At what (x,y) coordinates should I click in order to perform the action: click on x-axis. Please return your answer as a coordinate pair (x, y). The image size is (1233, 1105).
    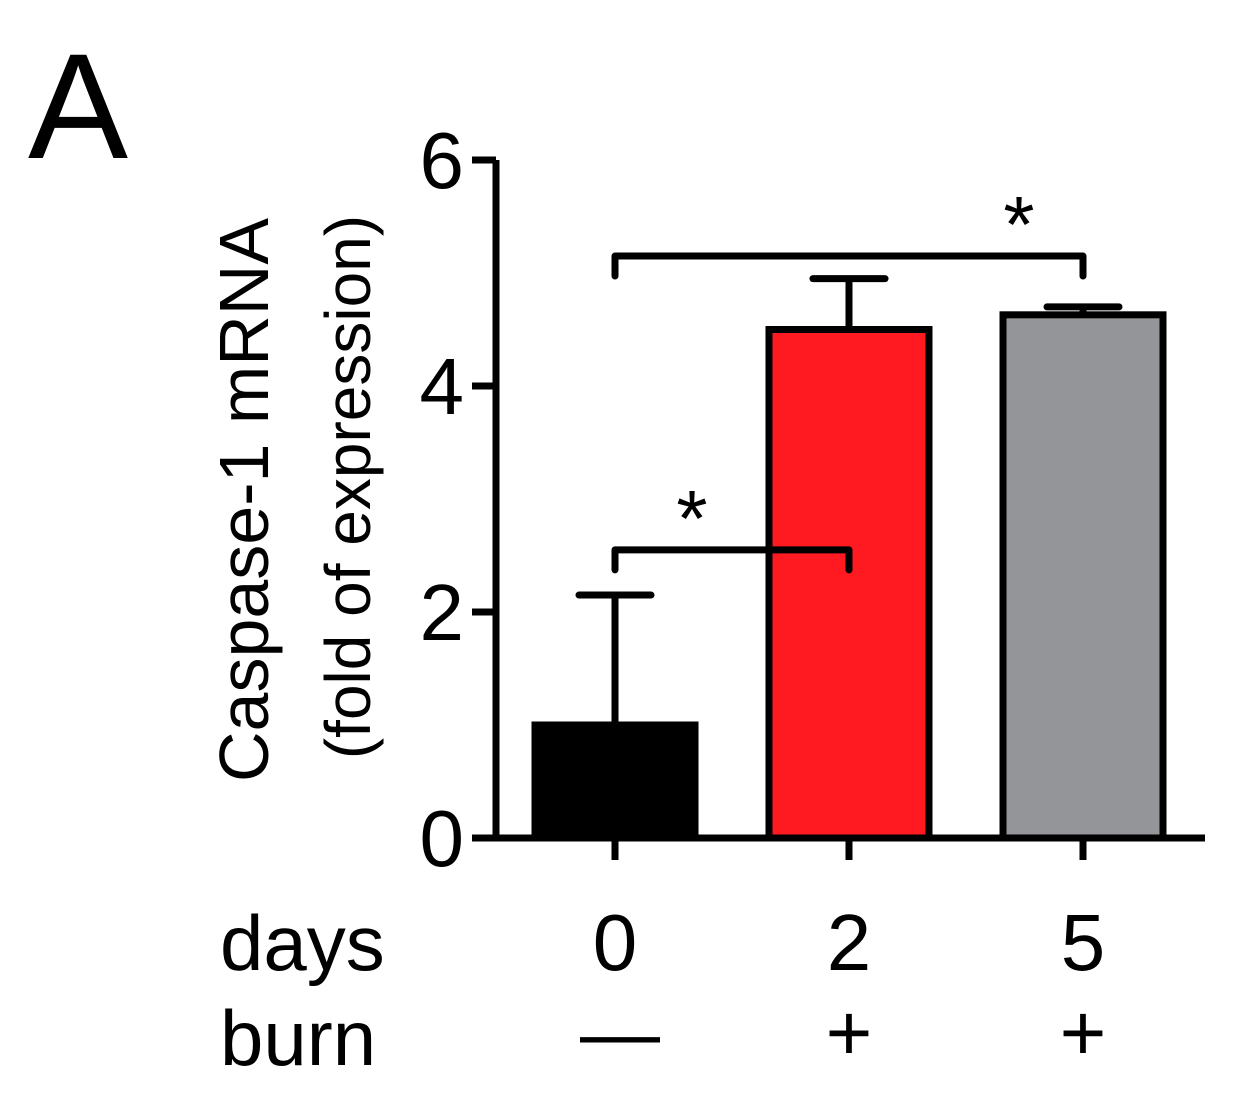
    Looking at the image, I should click on (849, 847).